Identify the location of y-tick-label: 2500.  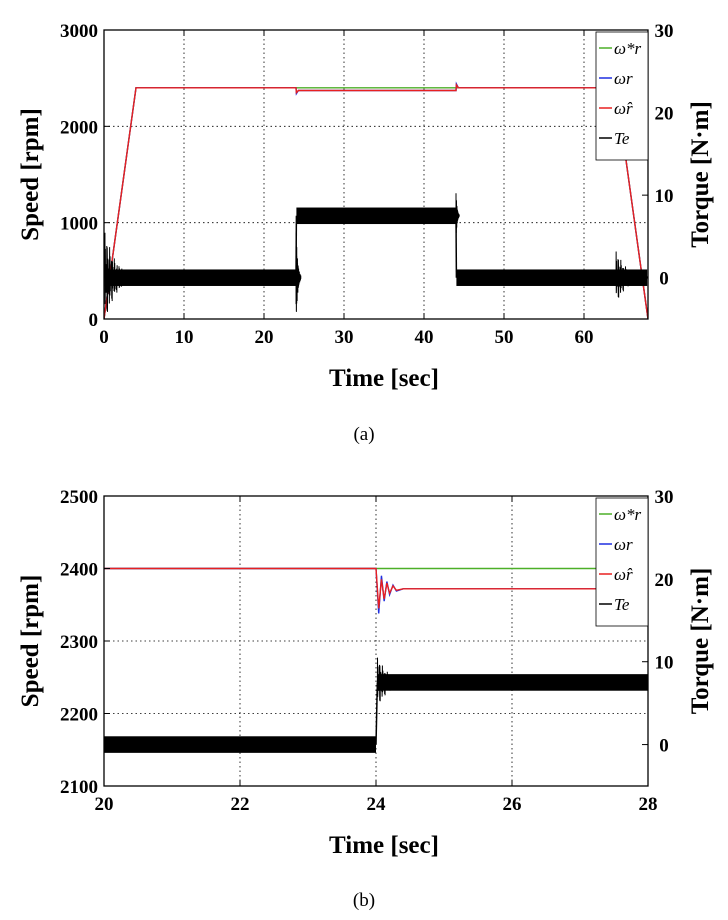
(79, 497).